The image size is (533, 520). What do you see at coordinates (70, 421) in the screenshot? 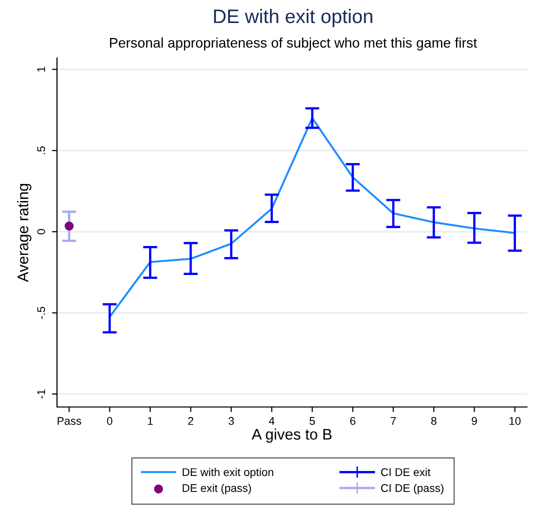
I see `x-tick-label: Pass` at bounding box center [70, 421].